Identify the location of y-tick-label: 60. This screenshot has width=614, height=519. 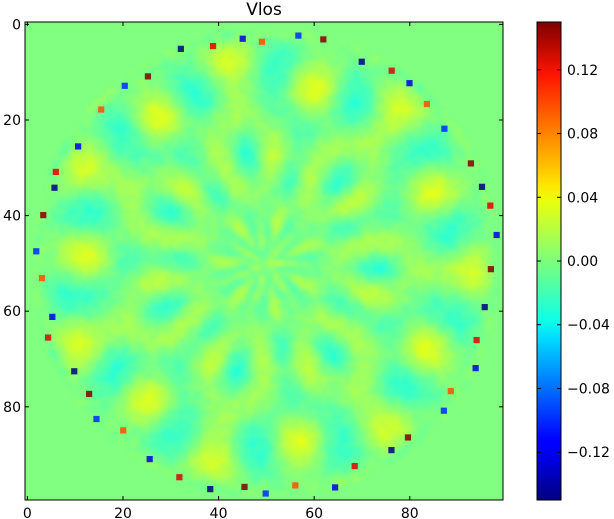
(12, 312).